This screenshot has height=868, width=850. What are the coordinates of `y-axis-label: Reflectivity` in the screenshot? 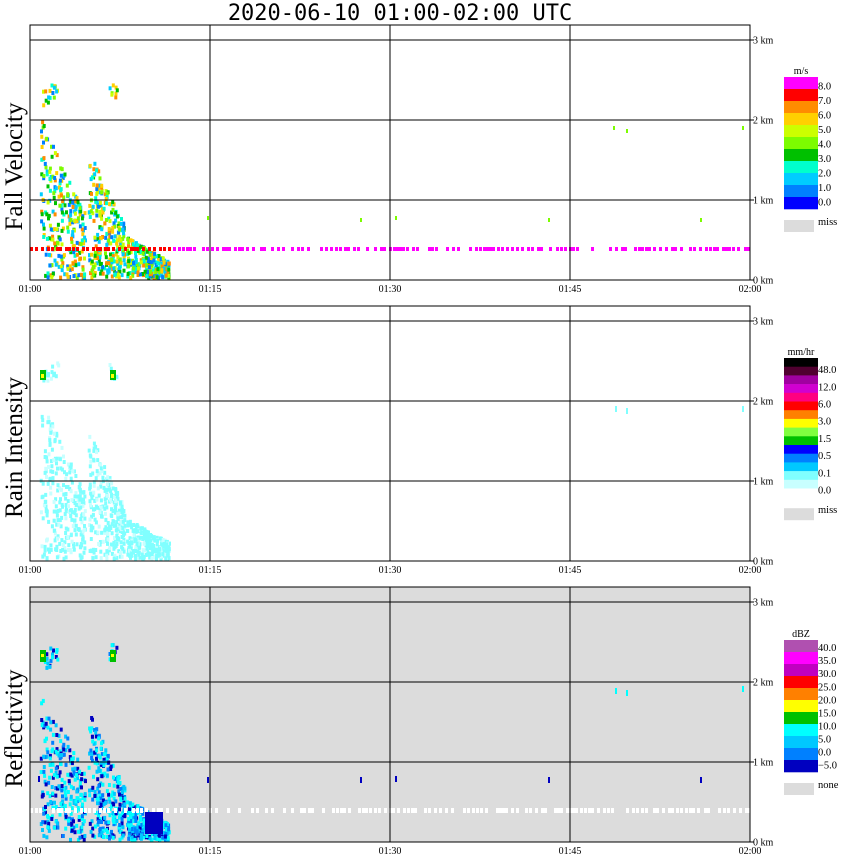 It's located at (14, 728).